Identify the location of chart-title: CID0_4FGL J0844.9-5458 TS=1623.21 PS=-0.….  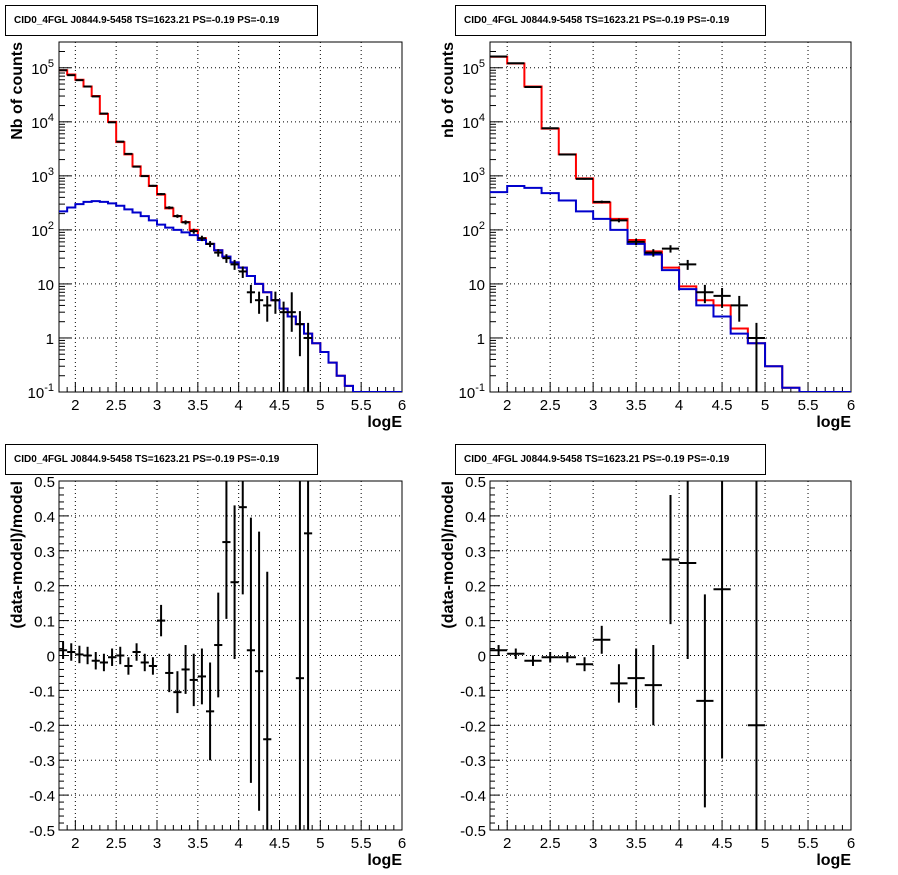
(147, 20).